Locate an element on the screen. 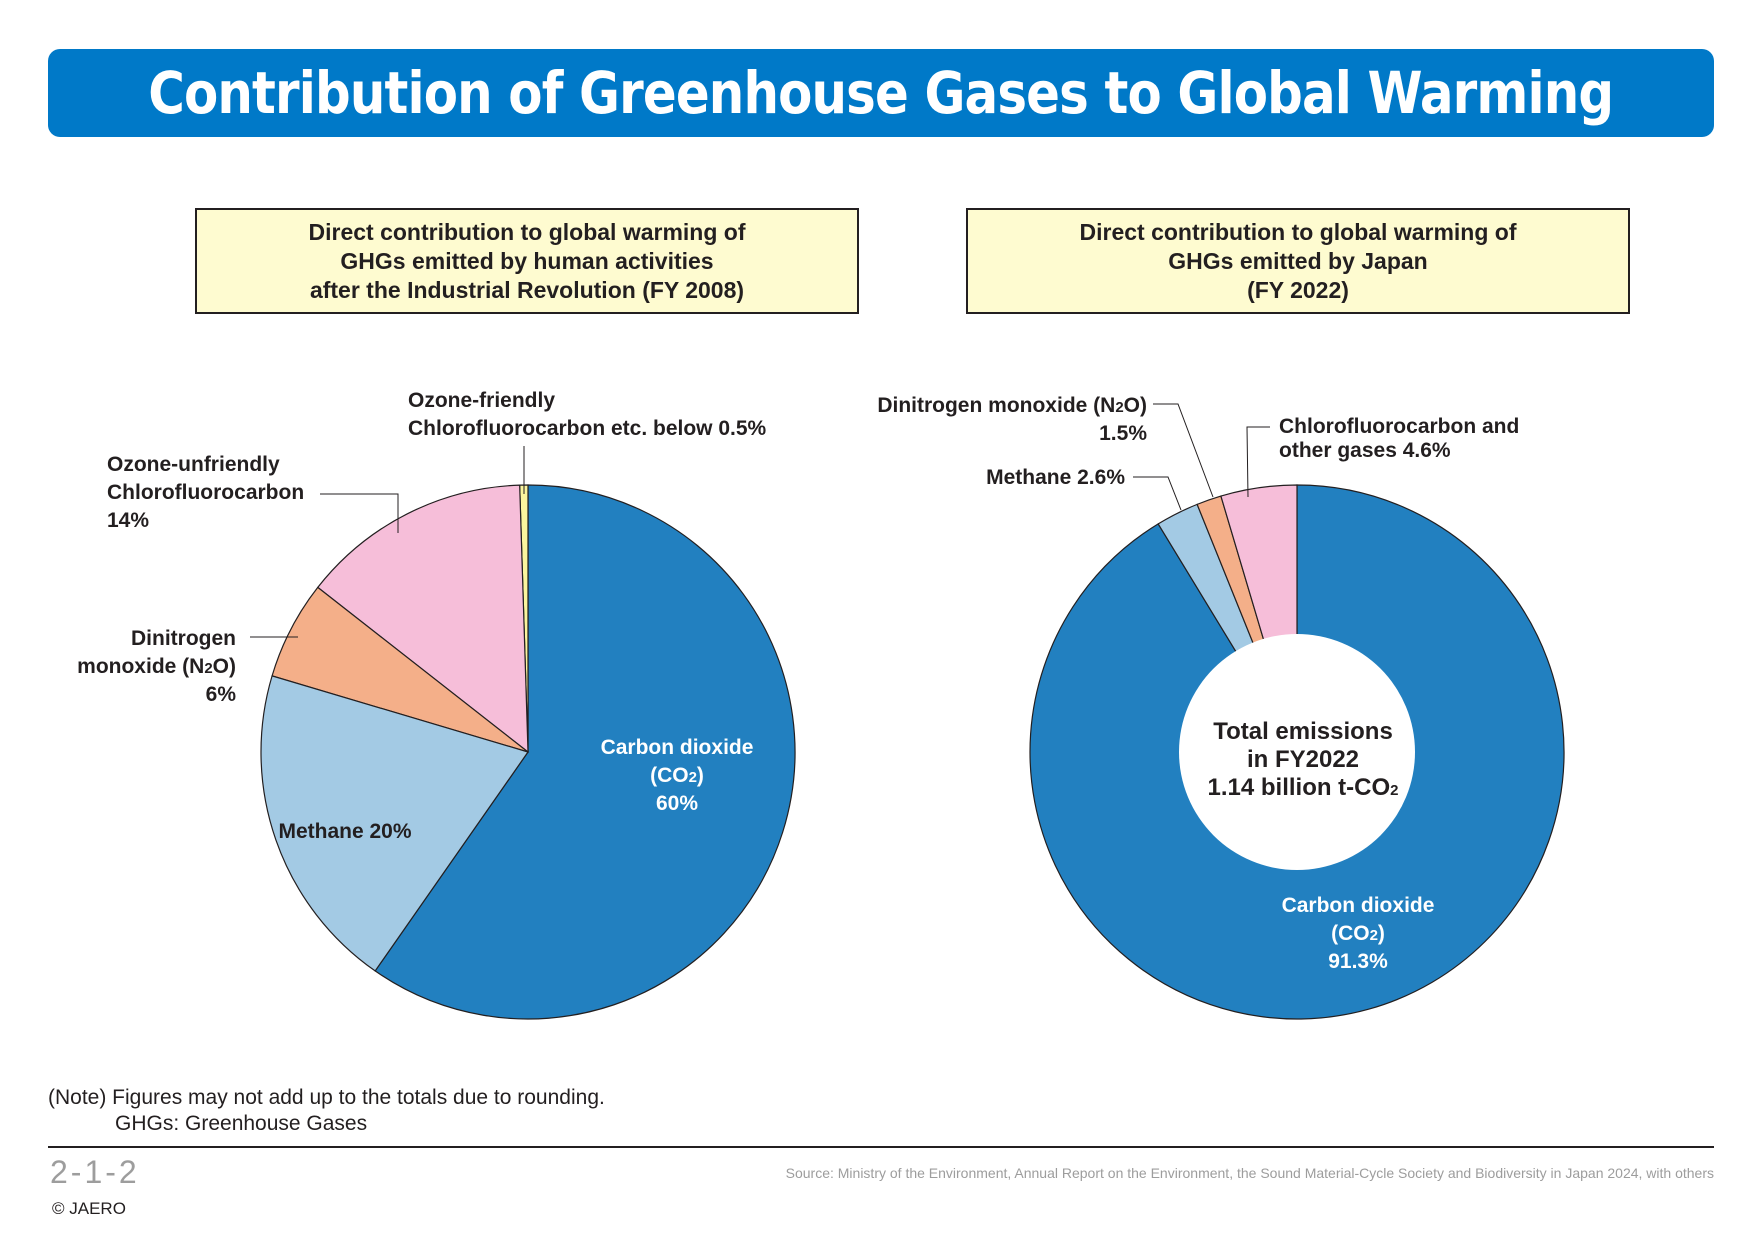 This screenshot has height=1240, width=1754. right-subtitle-line-1: Direct contribution to global warming of is located at coordinates (1298, 231).